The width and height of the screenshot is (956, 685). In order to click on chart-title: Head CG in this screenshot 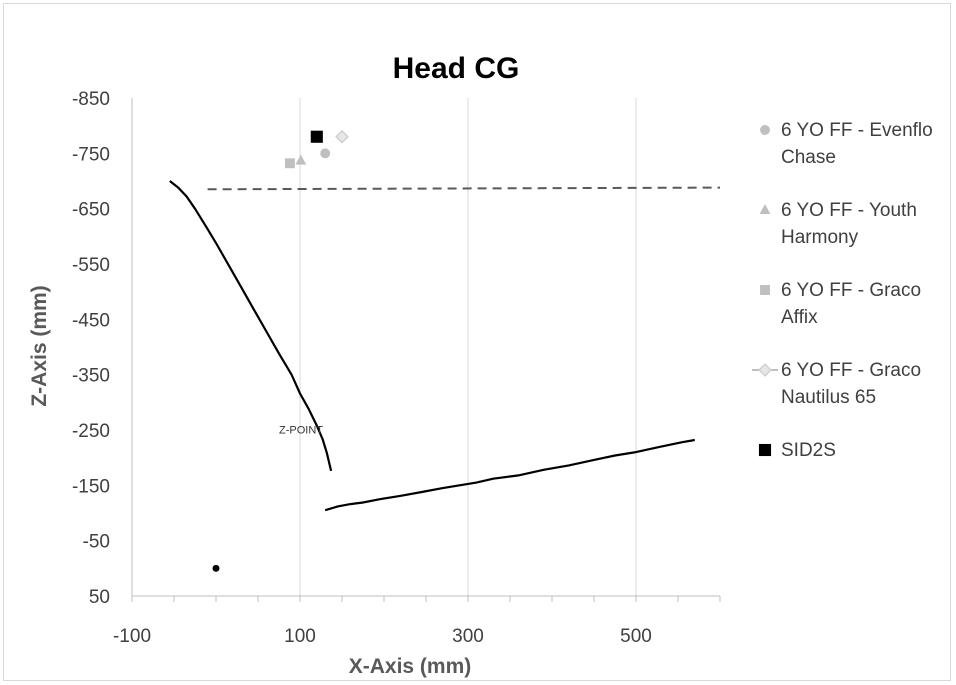, I will do `click(456, 68)`.